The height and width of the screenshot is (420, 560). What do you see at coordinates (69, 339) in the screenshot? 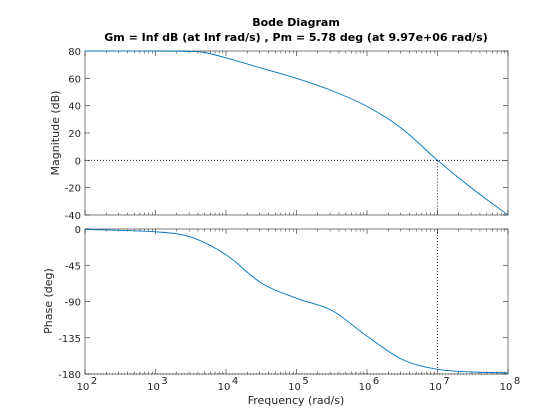
I see `phase-y-tick-label: -135` at bounding box center [69, 339].